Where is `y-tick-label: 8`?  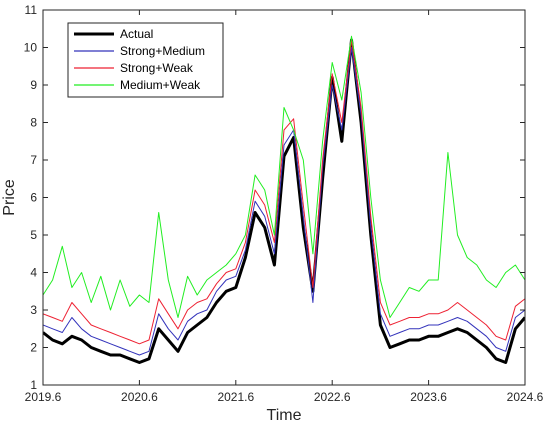 y-tick-label: 8 is located at coordinates (33, 123).